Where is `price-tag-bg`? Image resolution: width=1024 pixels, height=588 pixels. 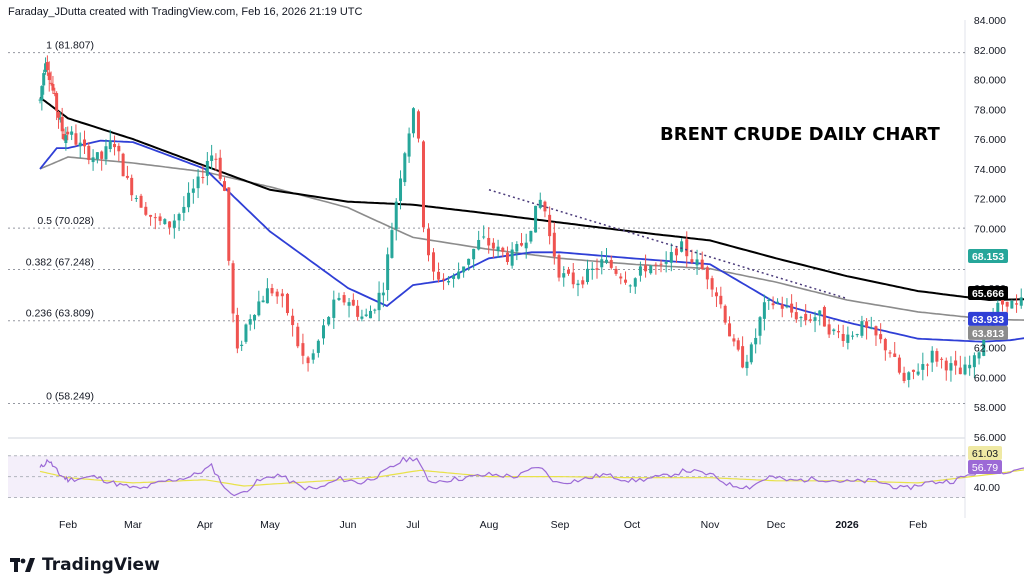
price-tag-bg is located at coordinates (988, 318).